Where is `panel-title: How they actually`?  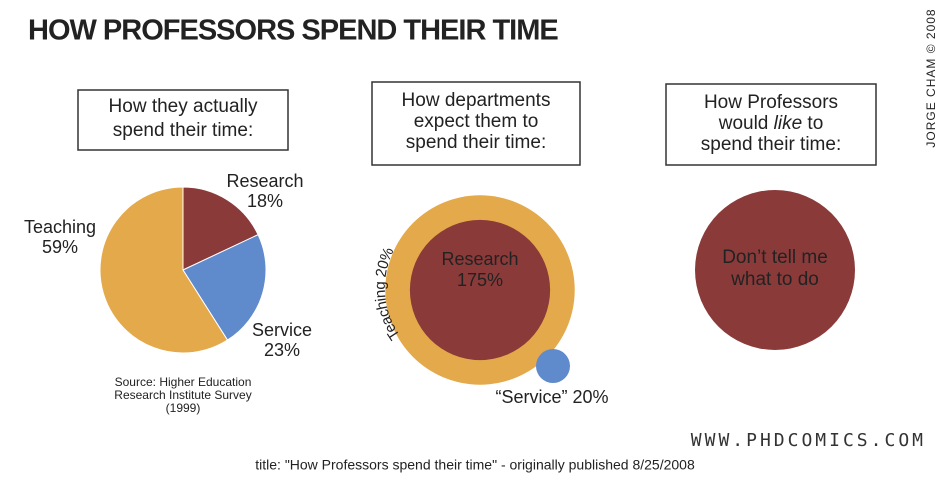 panel-title: How they actually is located at coordinates (183, 106).